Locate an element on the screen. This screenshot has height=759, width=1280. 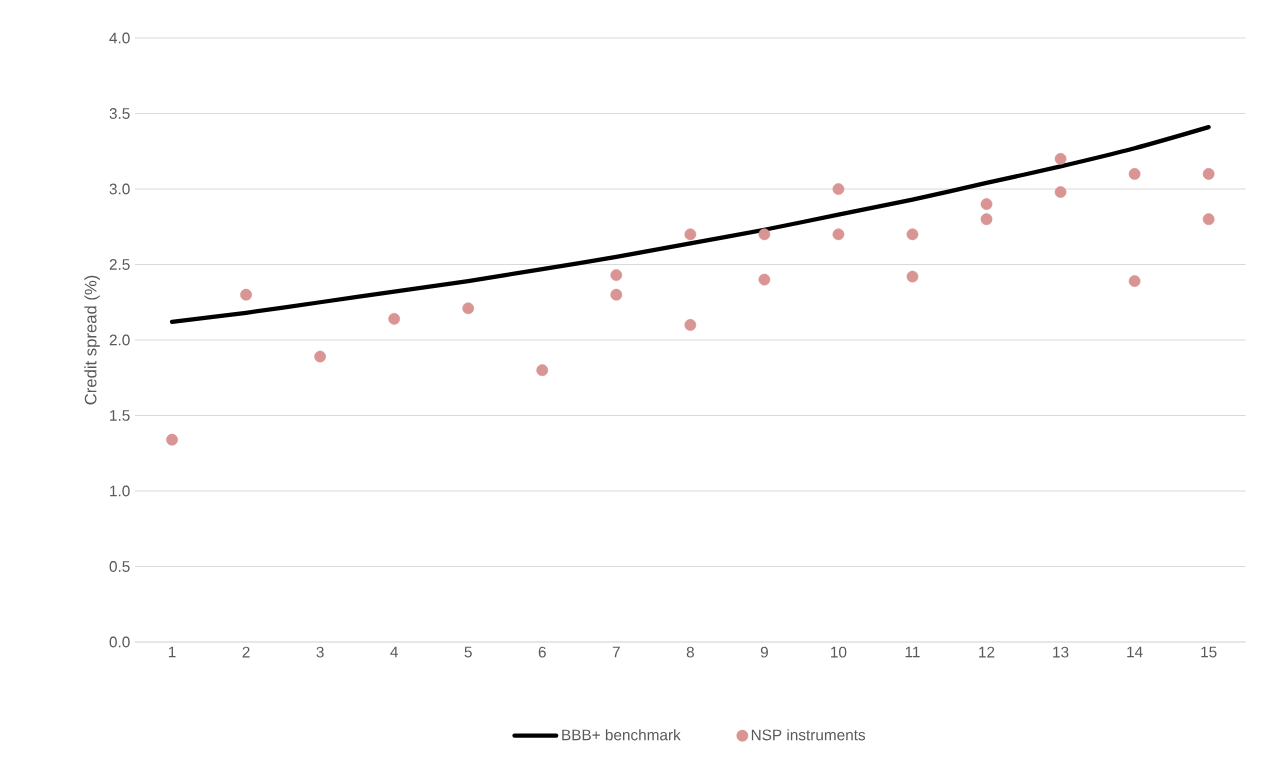
legend-label: BBB+ benchmark is located at coordinates (621, 735).